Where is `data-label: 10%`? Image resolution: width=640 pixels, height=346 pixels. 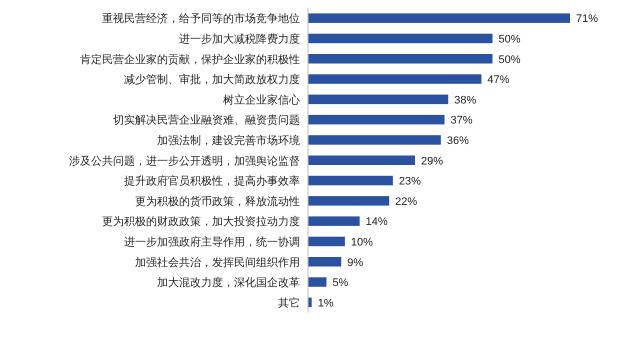 data-label: 10% is located at coordinates (362, 242).